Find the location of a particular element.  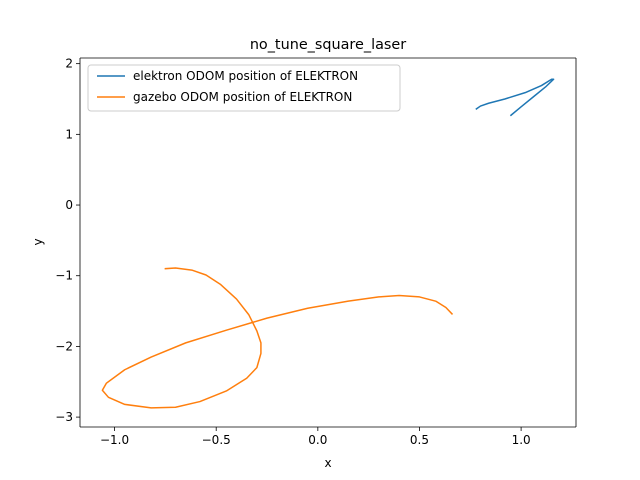

legend-label: elektron ODOM position of ELEKTRON is located at coordinates (245, 76).